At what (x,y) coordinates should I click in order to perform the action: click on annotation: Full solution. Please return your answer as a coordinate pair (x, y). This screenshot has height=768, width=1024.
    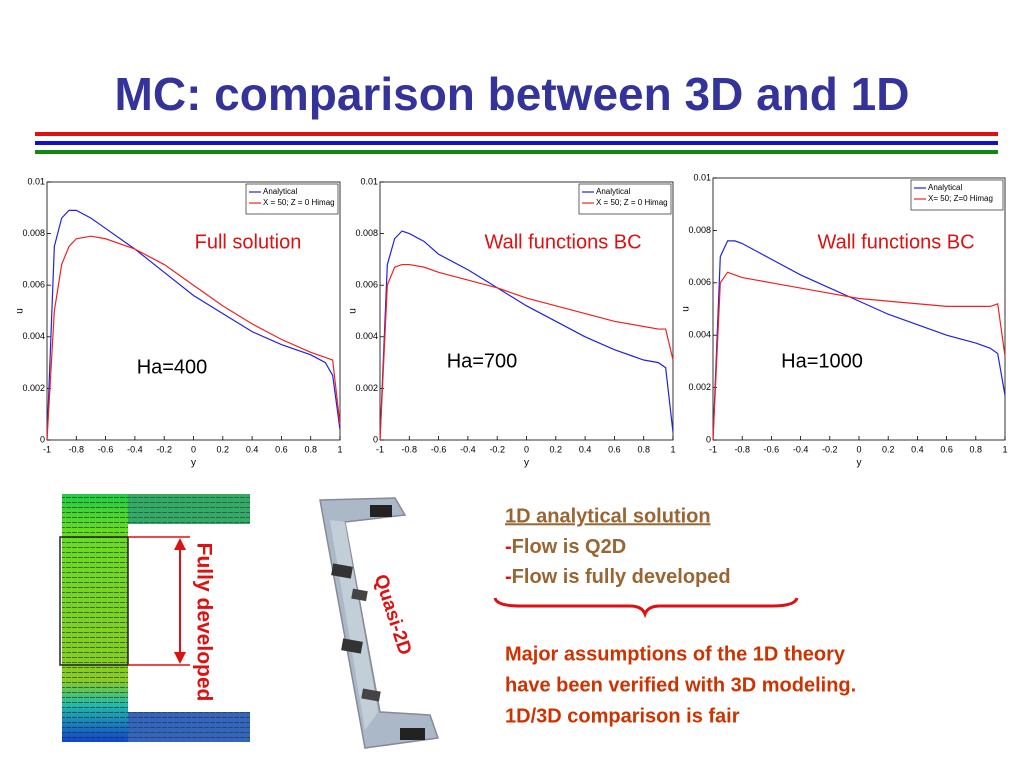
    Looking at the image, I should click on (248, 242).